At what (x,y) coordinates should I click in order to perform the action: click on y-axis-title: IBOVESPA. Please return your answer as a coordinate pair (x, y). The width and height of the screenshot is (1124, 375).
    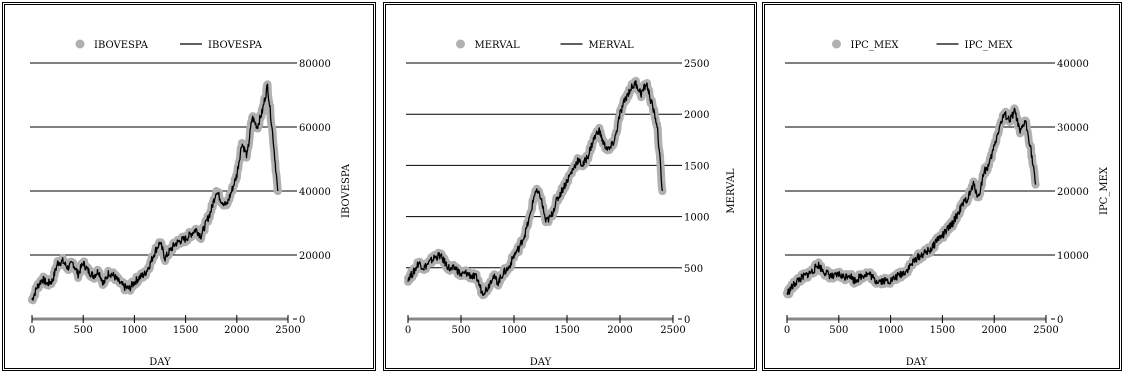
    Looking at the image, I should click on (346, 190).